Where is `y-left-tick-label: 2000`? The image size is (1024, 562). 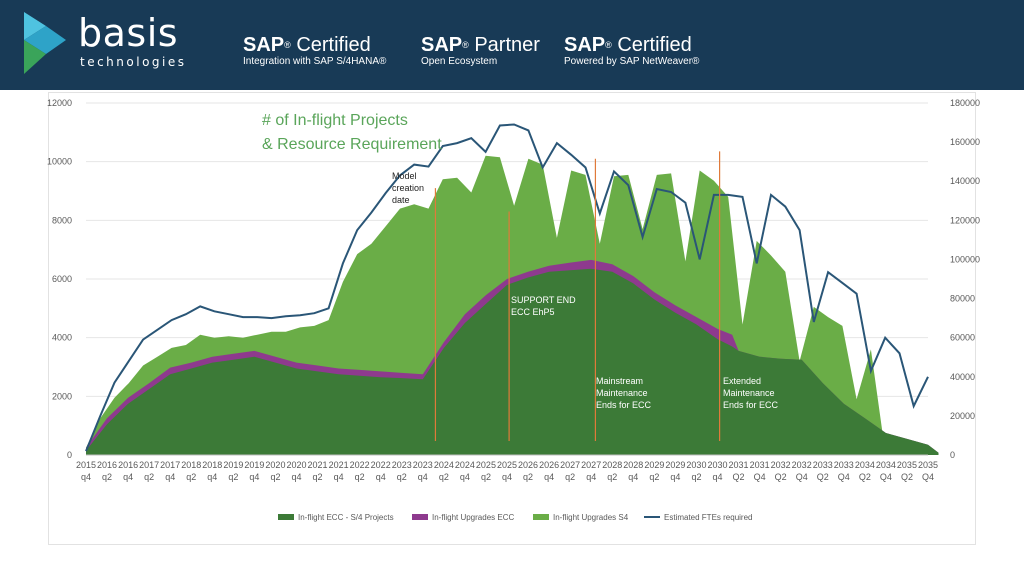 y-left-tick-label: 2000 is located at coordinates (62, 396).